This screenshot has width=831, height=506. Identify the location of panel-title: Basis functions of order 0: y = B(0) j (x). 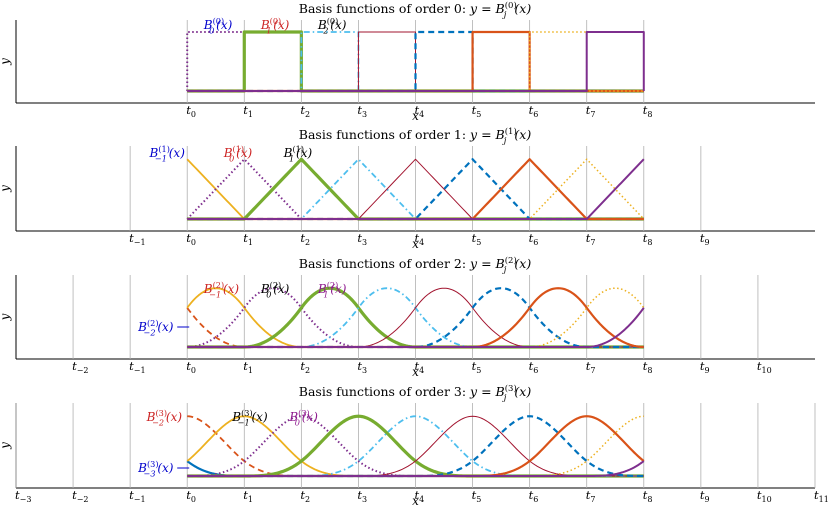
(415, 10).